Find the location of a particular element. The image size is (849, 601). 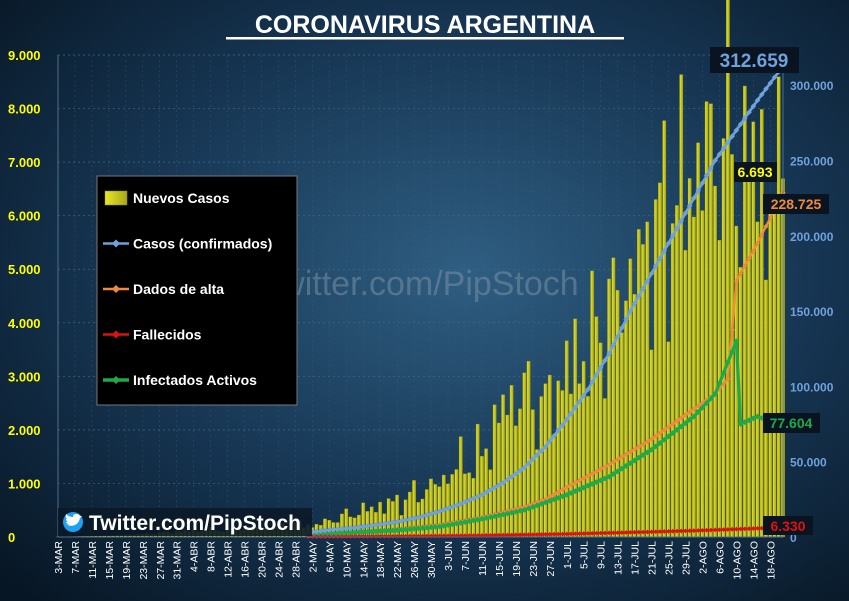

end-label-alta: 228.725 is located at coordinates (796, 204).